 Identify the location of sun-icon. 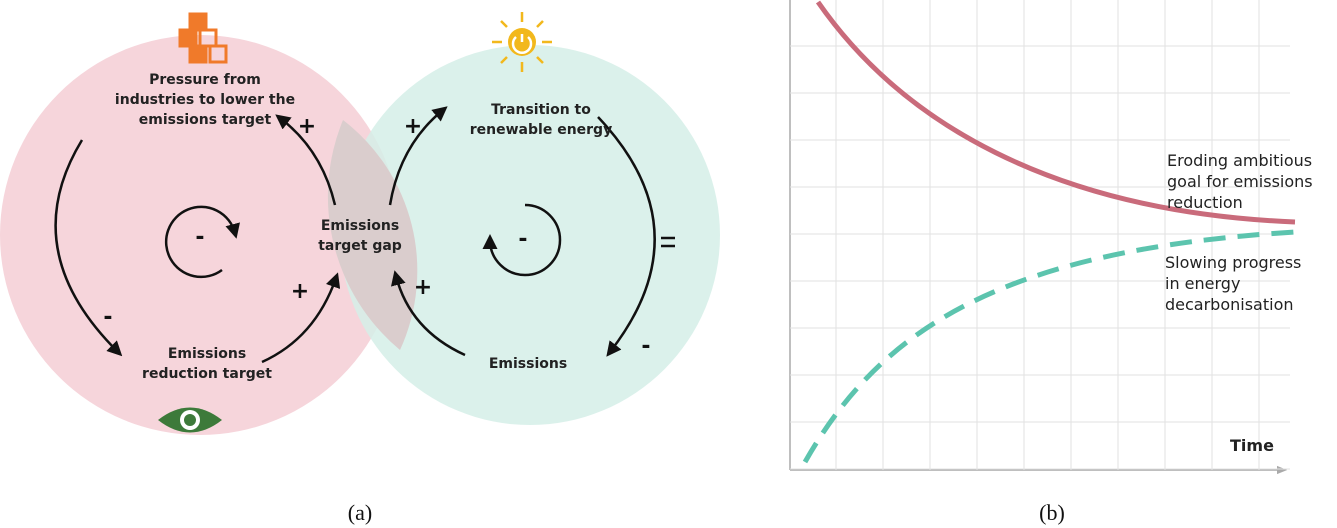
(522, 42).